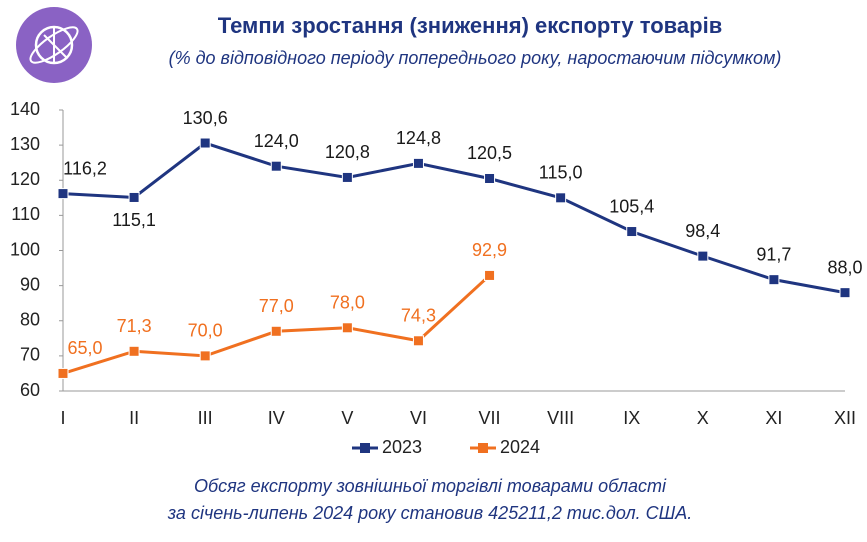 This screenshot has width=867, height=542. Describe the element at coordinates (631, 206) in the screenshot. I see `data-label: 105,4` at that location.